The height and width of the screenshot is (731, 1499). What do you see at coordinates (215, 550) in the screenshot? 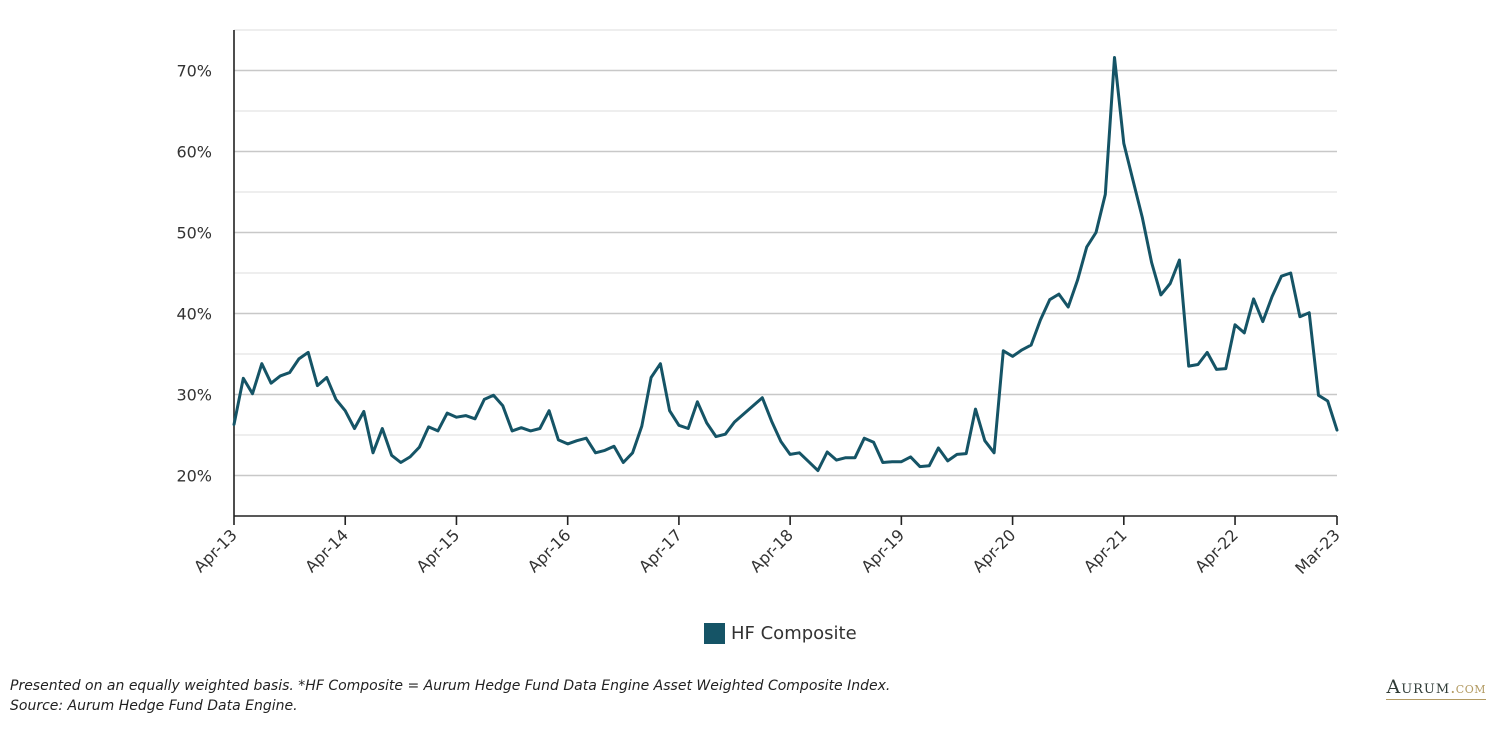
I see `x-tick-label: Apr-13` at bounding box center [215, 550].